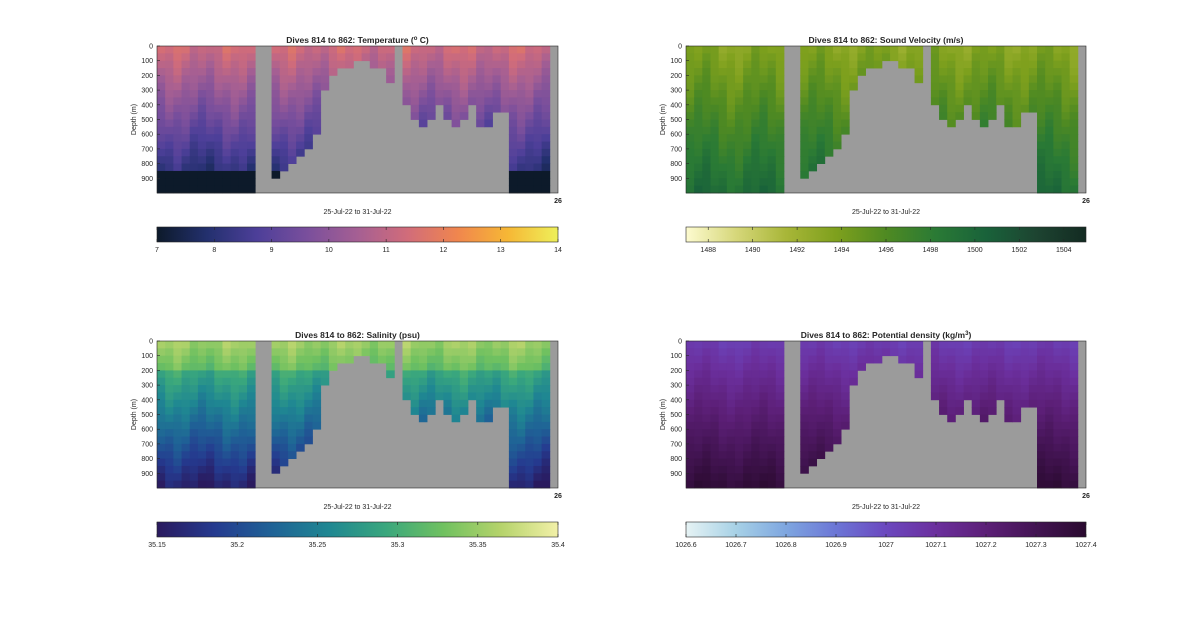  I want to click on y-tick-label: 700, so click(147, 149).